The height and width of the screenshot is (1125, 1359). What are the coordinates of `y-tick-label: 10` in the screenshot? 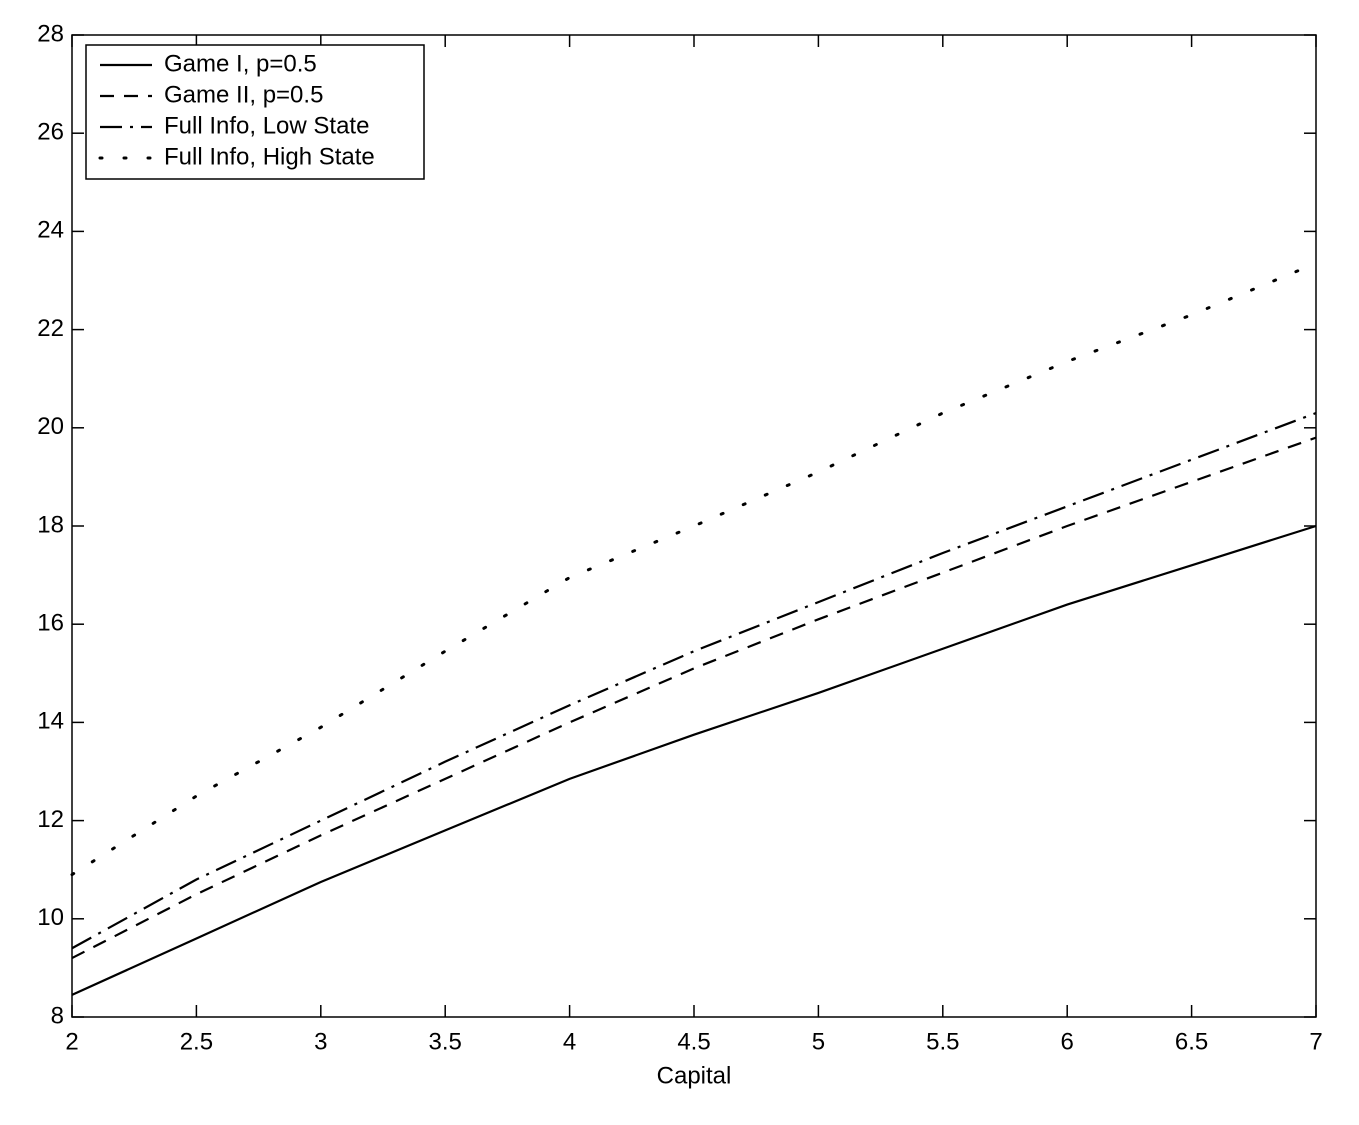 It's located at (50, 917).